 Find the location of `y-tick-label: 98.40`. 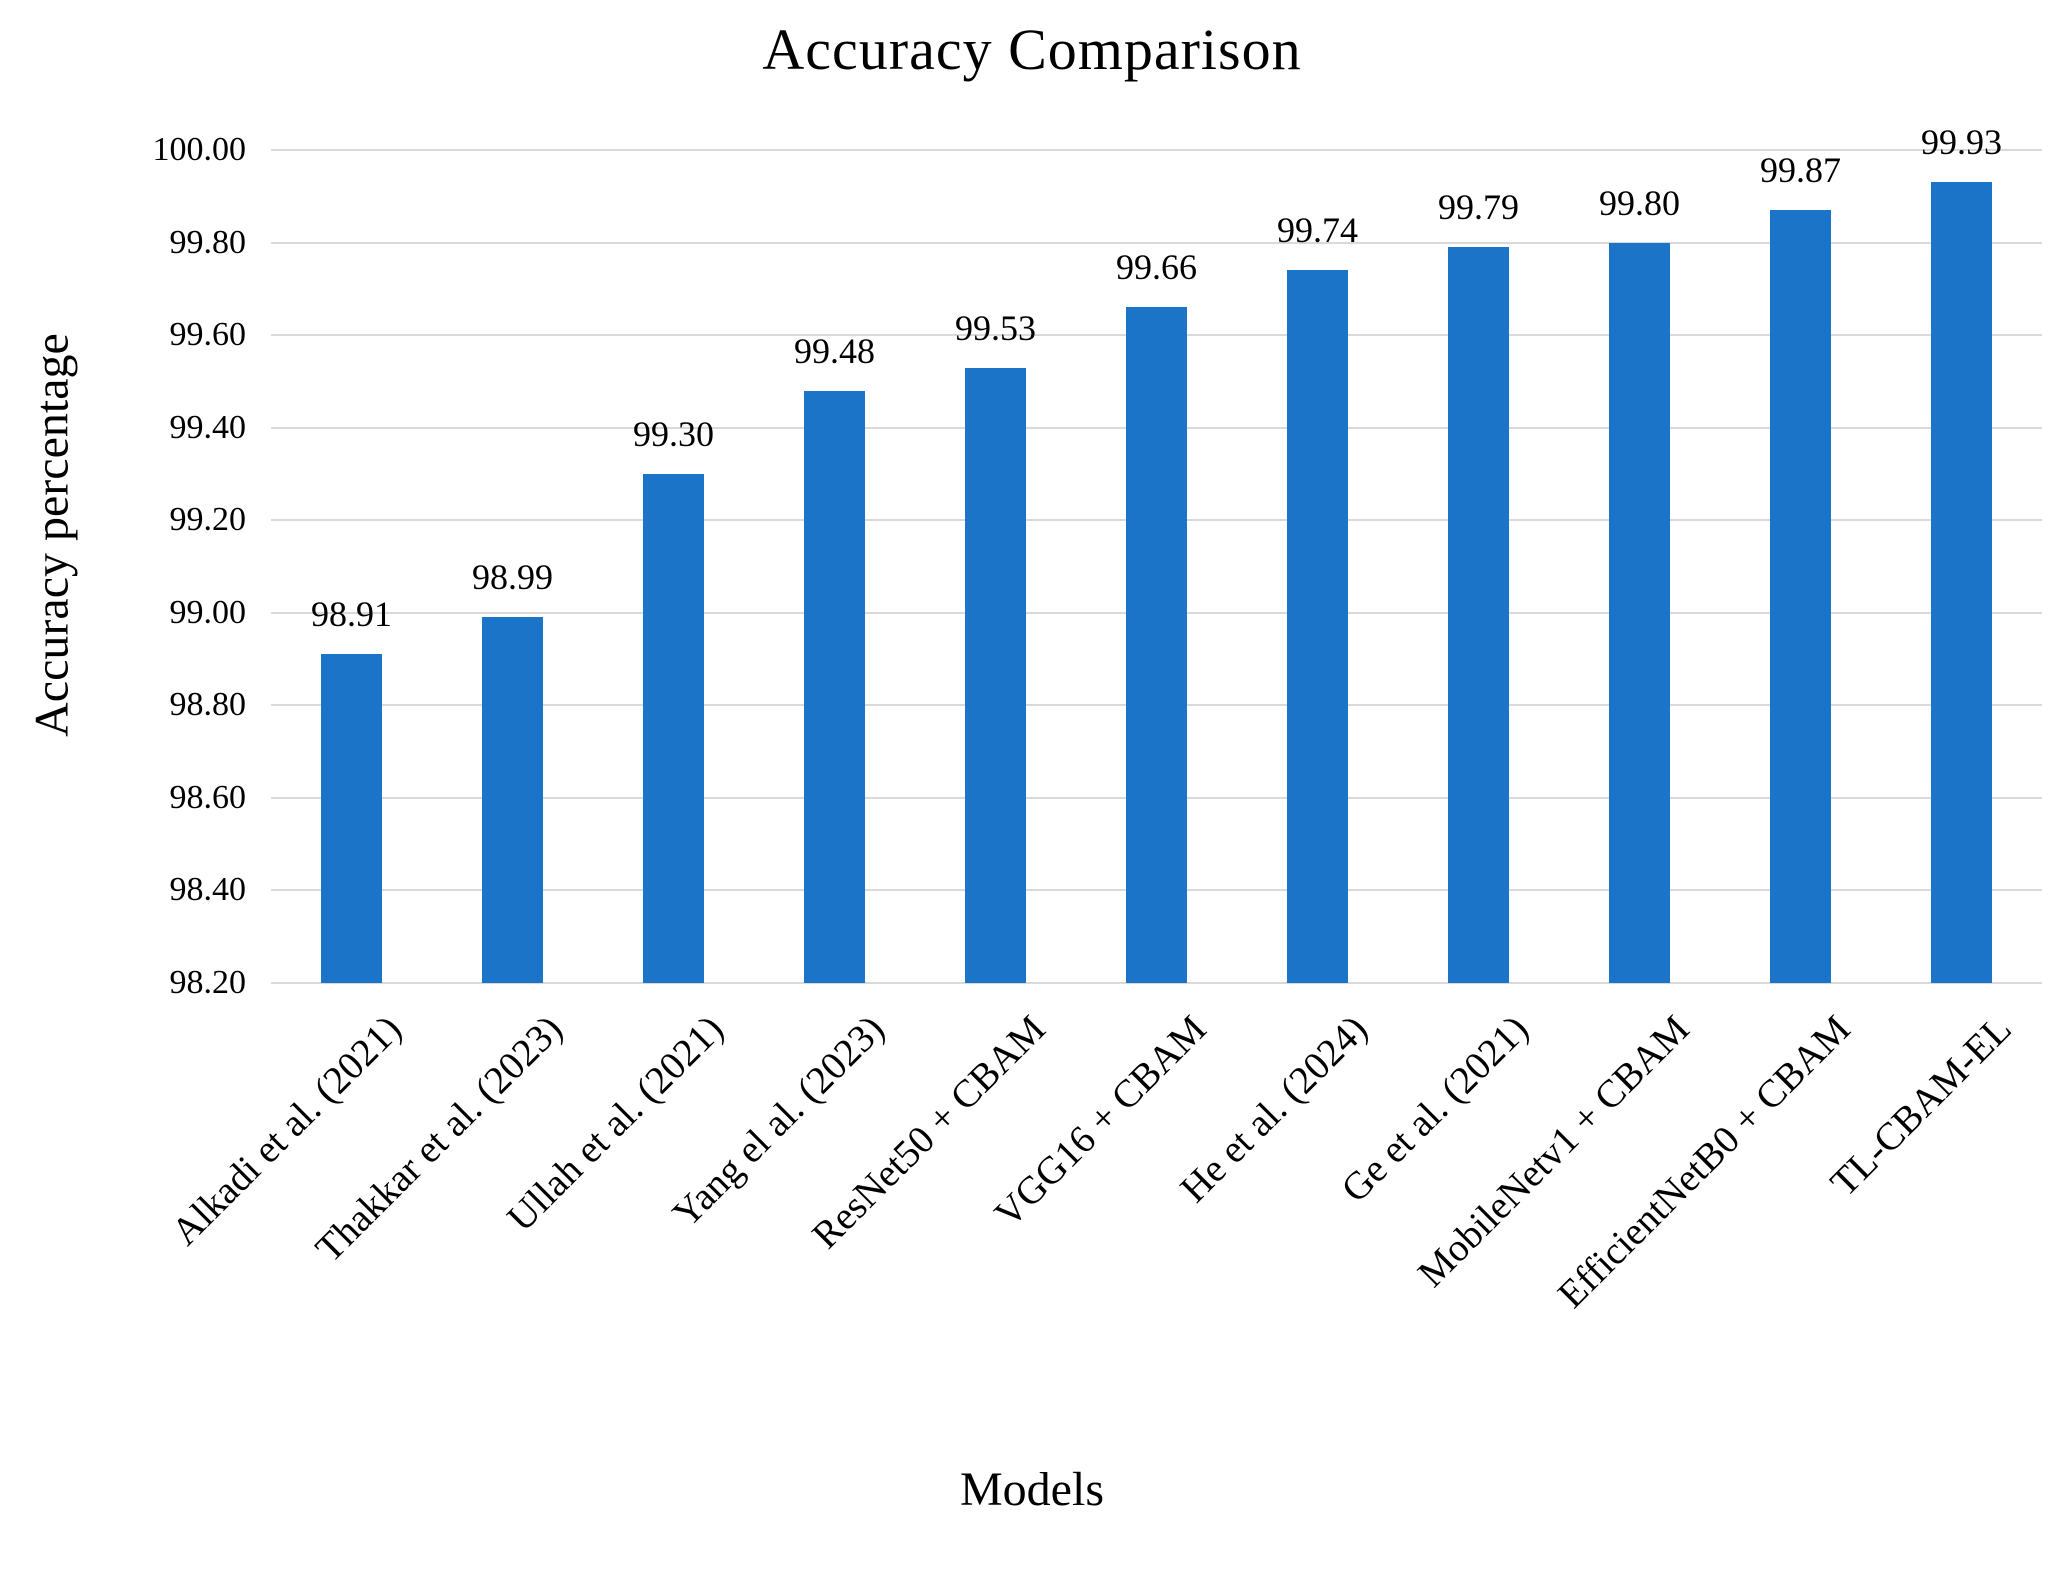

y-tick-label: 98.40 is located at coordinates (208, 890).